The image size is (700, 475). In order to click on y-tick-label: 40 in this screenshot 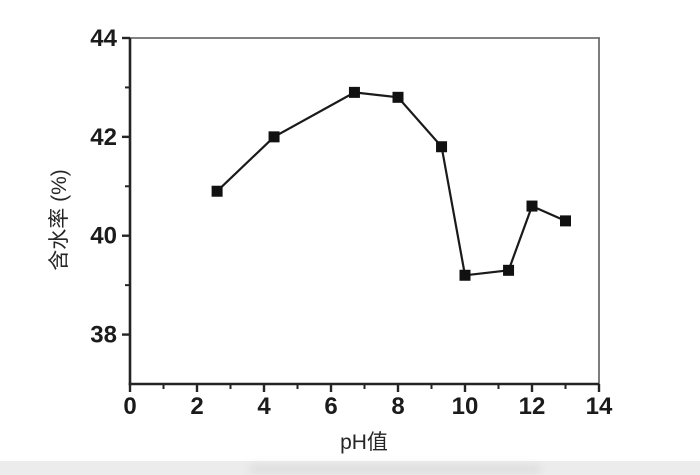, I will do `click(103, 236)`.